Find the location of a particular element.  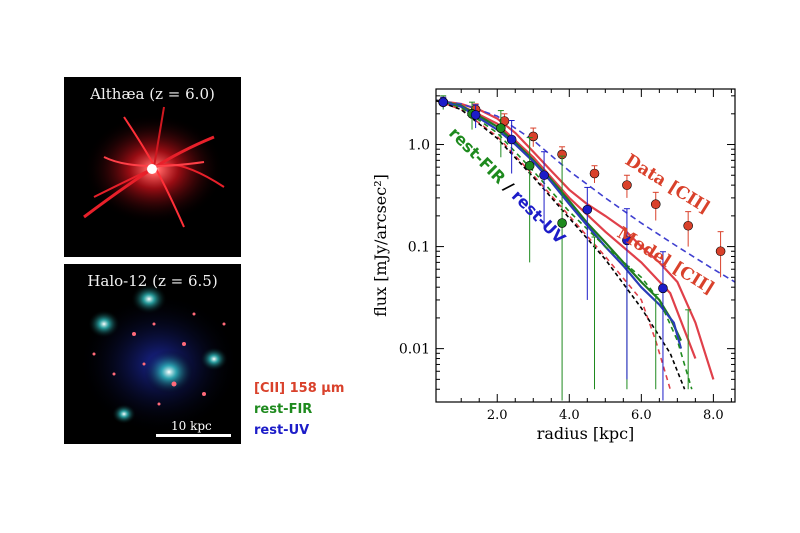

x-tick-label: 8.0 is located at coordinates (713, 415).